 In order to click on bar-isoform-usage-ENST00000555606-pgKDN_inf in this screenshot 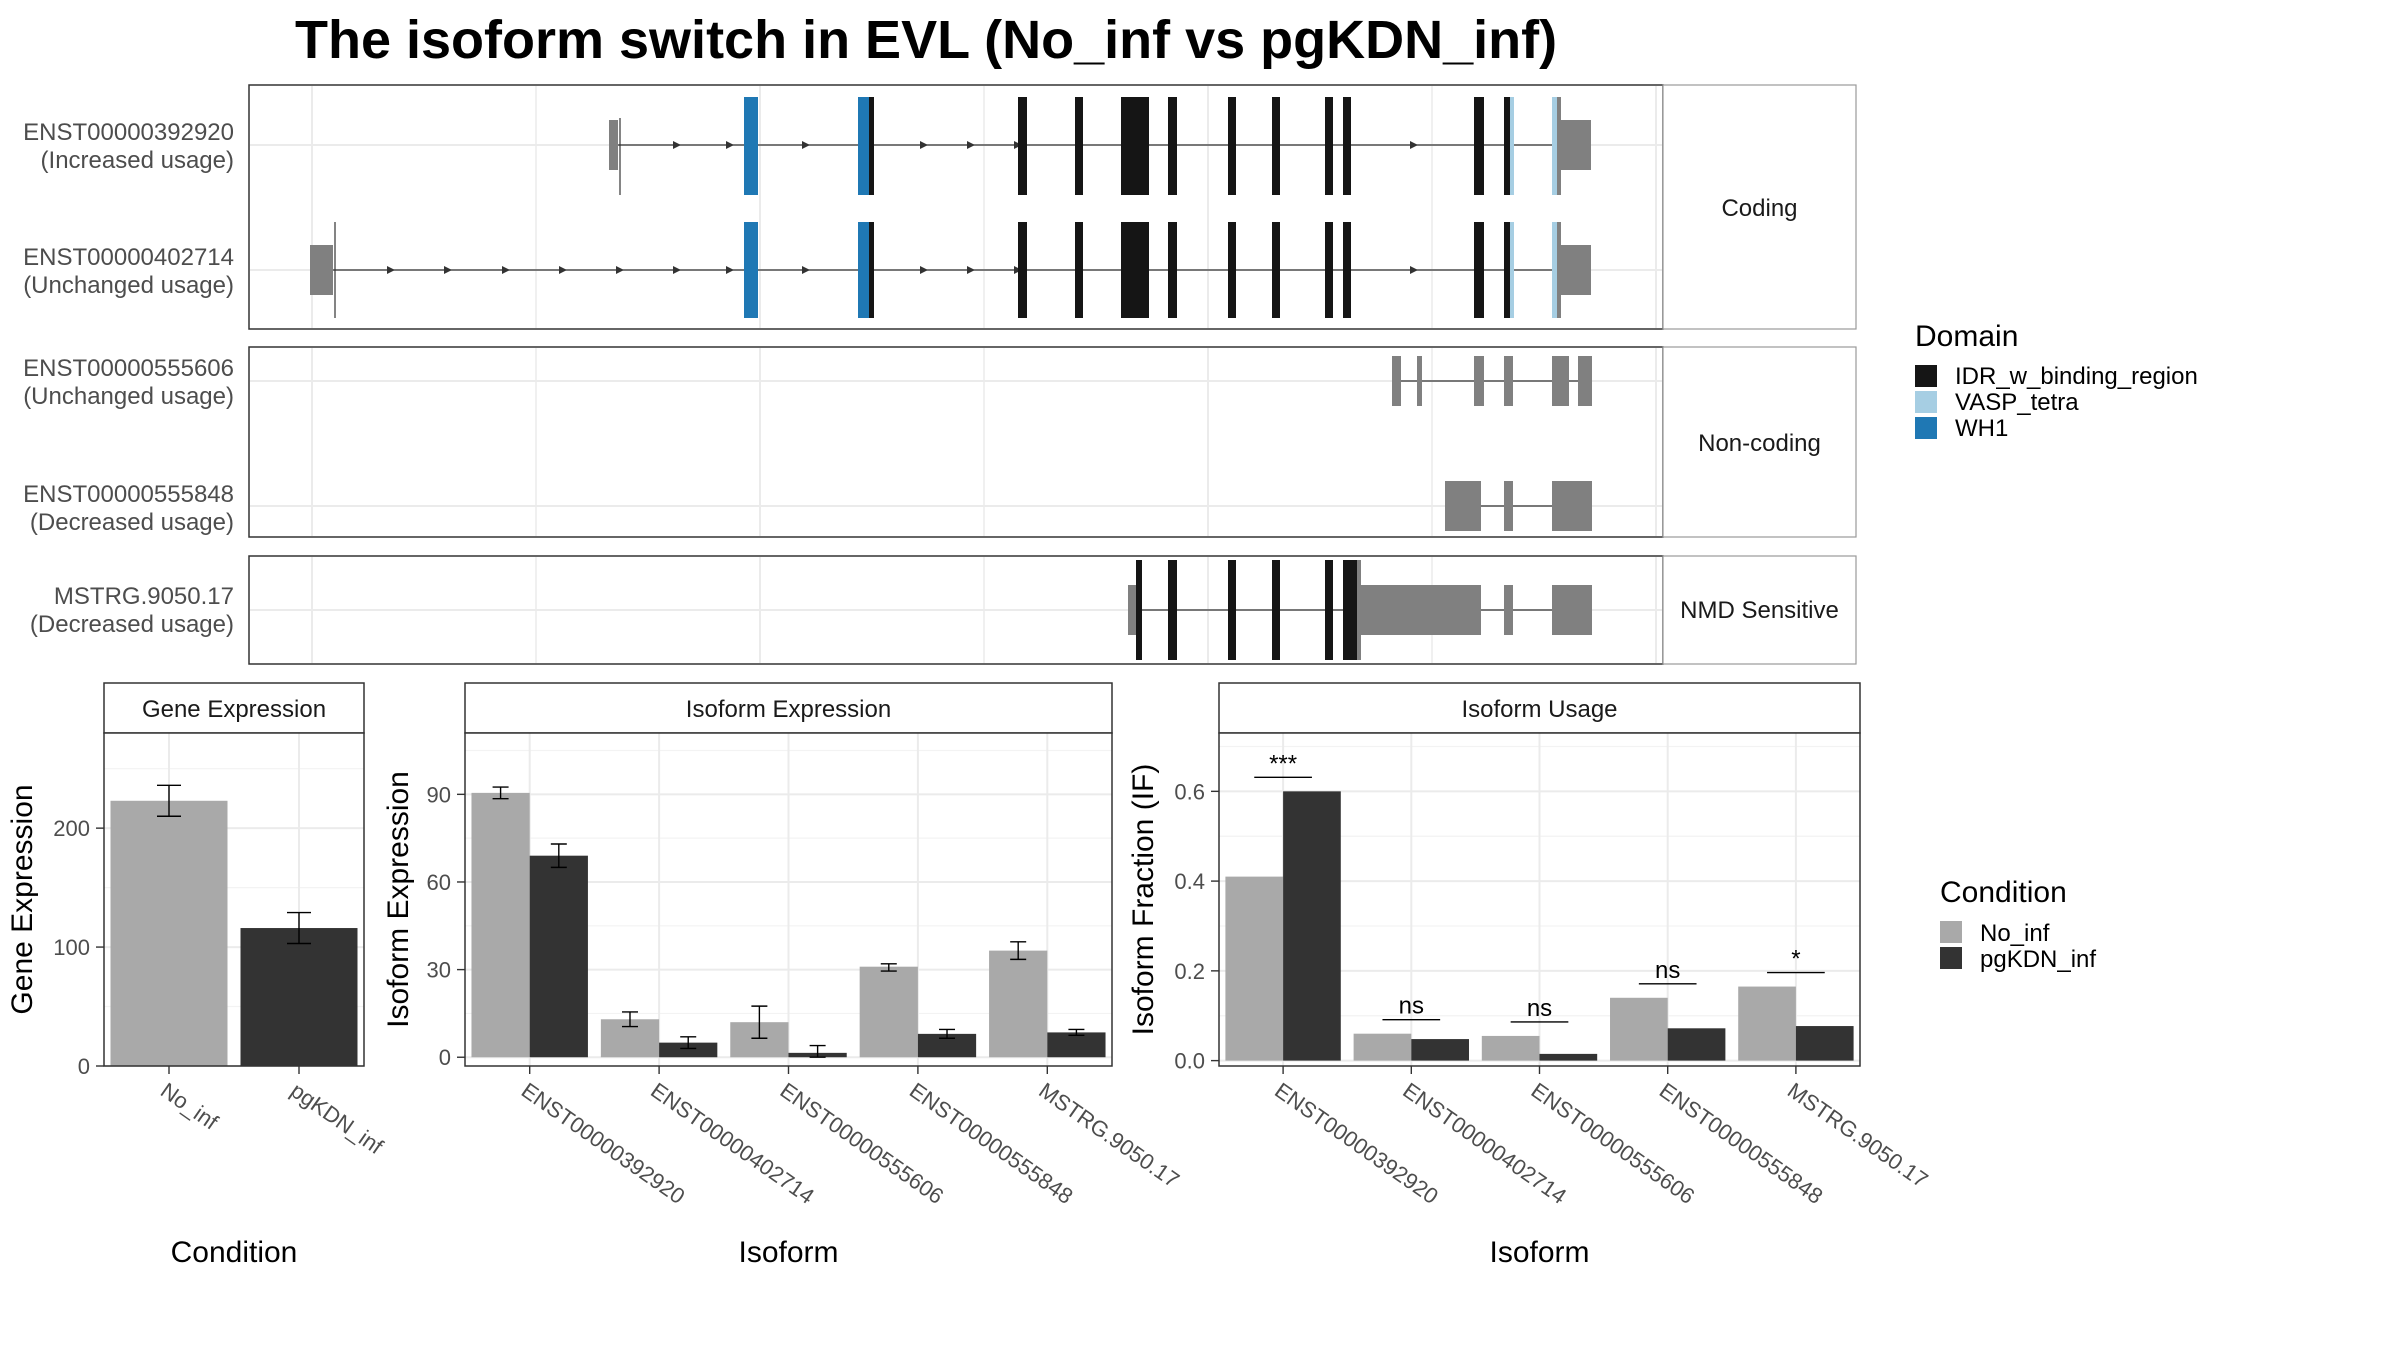, I will do `click(1568, 1057)`.